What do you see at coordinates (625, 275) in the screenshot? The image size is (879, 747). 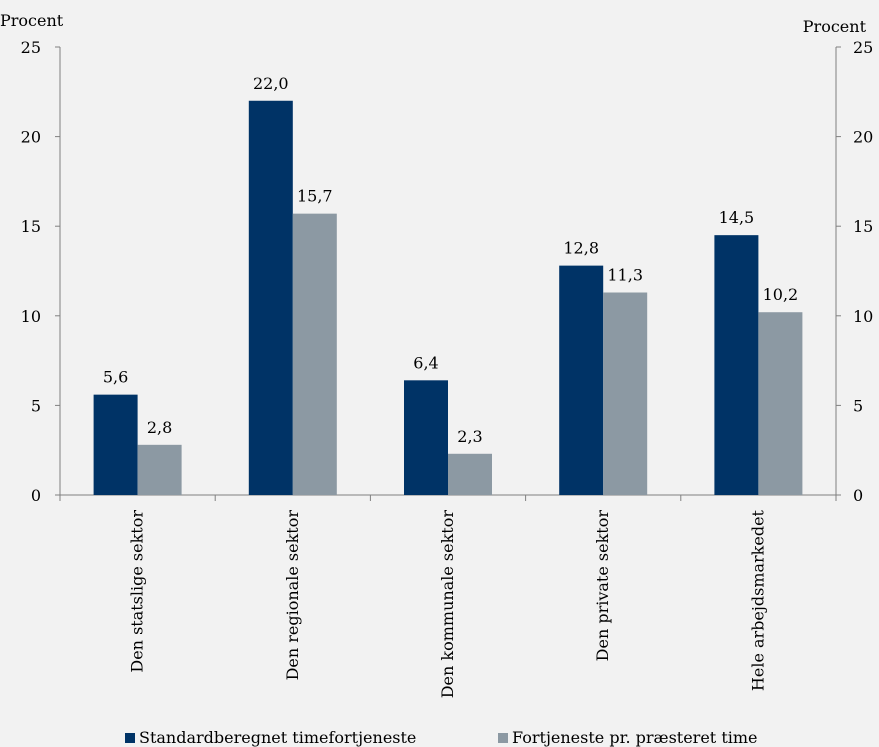 I see `data-label: 11,3` at bounding box center [625, 275].